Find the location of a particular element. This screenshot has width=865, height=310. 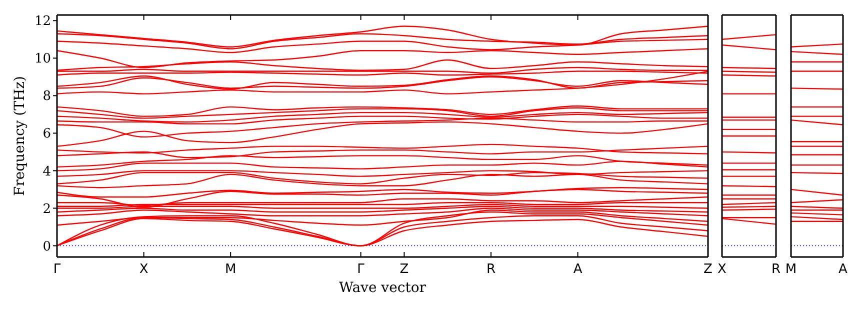

y-tick-label: 10 is located at coordinates (42, 59).